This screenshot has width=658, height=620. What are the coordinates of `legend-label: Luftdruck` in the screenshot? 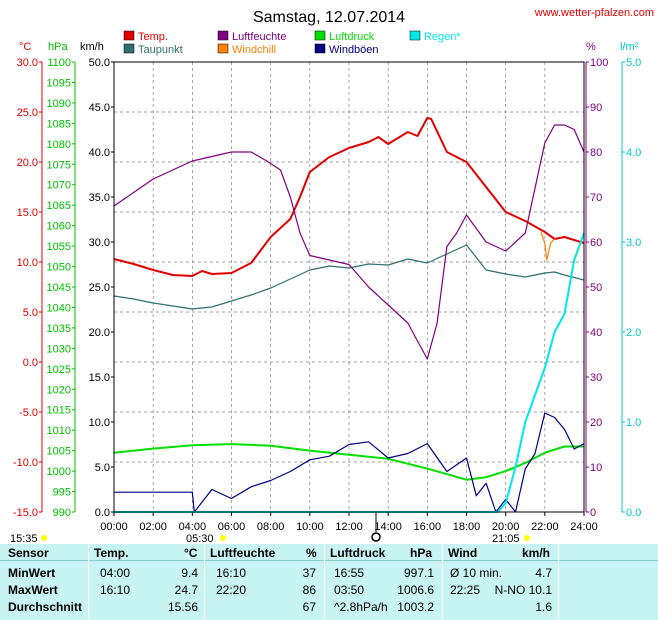 It's located at (352, 37).